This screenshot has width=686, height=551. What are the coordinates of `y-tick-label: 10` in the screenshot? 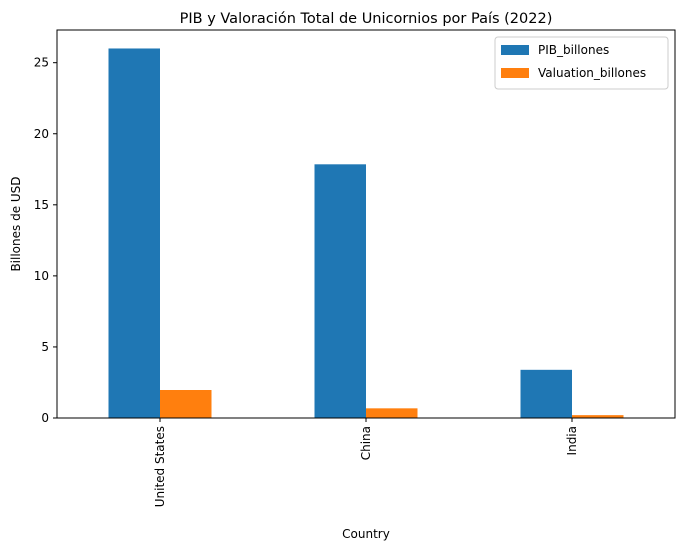 It's located at (41, 276).